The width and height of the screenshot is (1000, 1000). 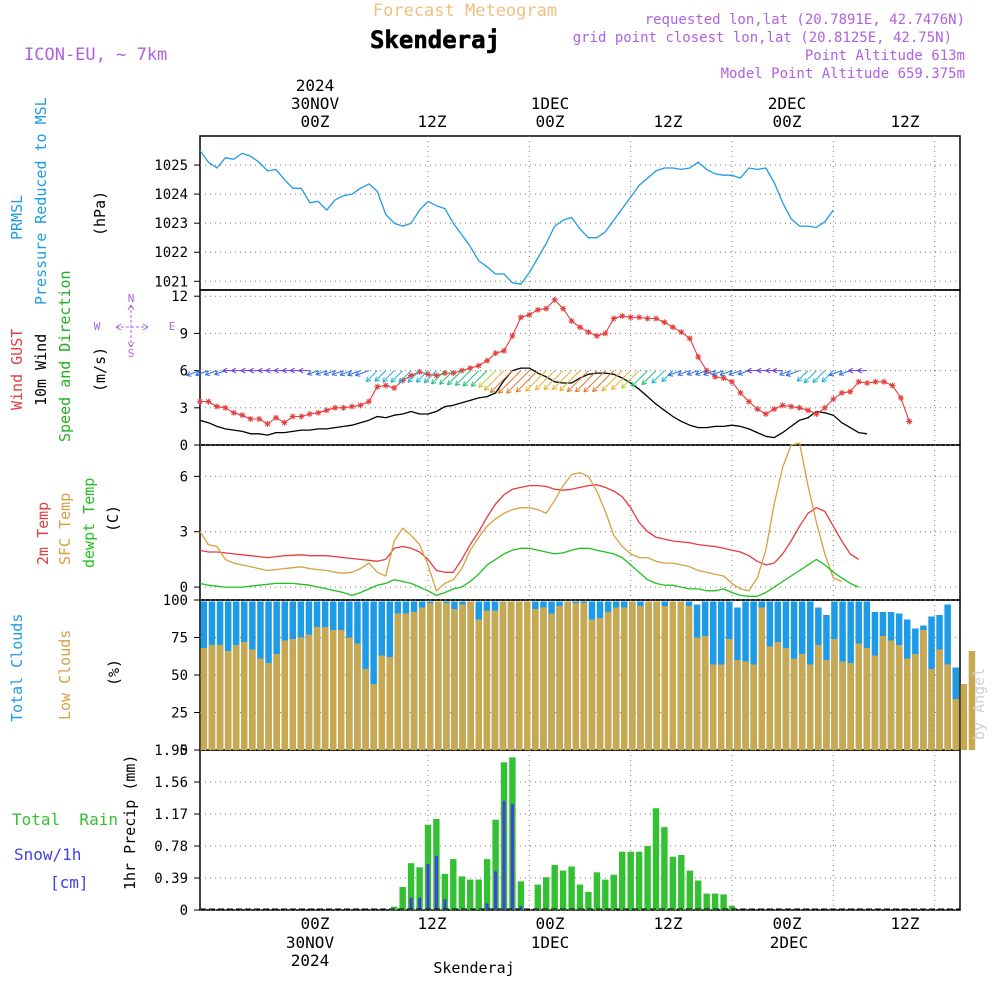 What do you see at coordinates (787, 103) in the screenshot?
I see `top-date-2dec: 2DEC` at bounding box center [787, 103].